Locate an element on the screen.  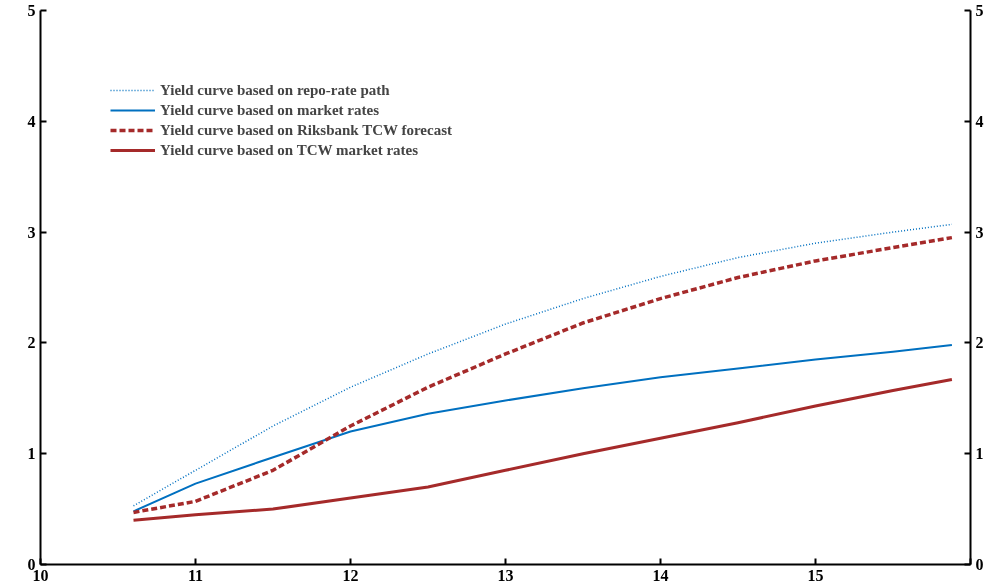
legend-label: Yield curve based on market rates is located at coordinates (269, 110).